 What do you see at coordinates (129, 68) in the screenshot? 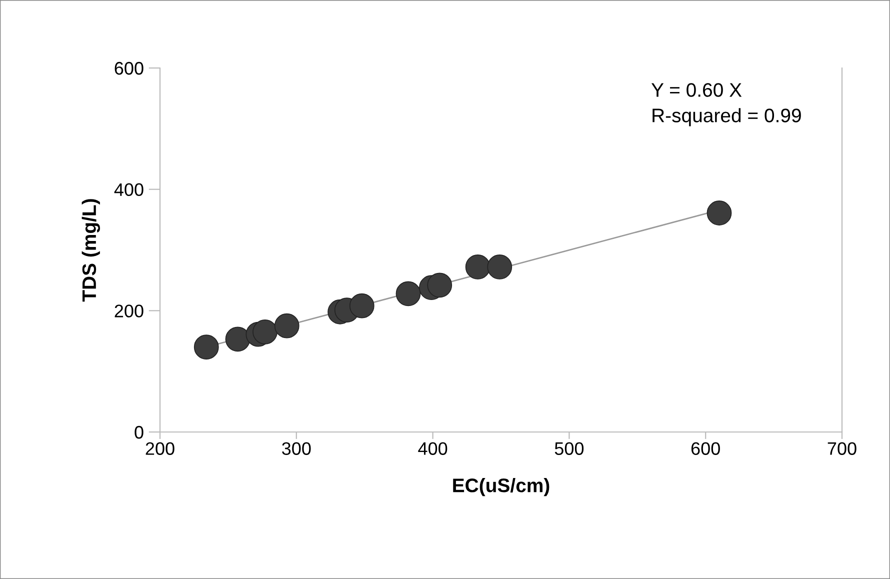
I see `y-tick-label: 600` at bounding box center [129, 68].